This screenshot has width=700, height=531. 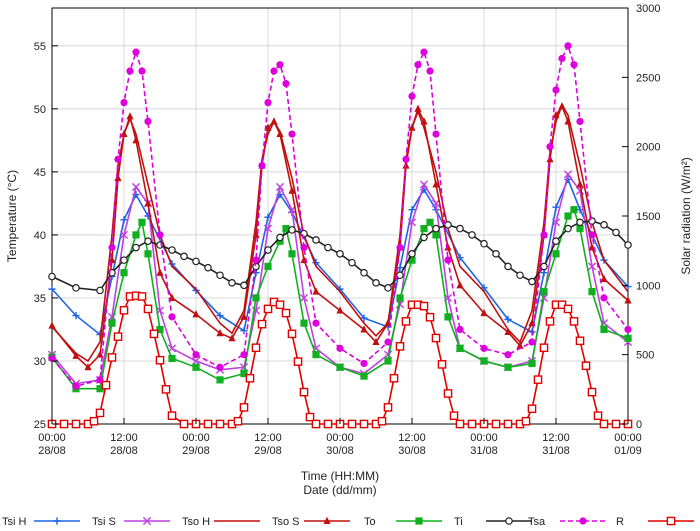 What do you see at coordinates (268, 438) in the screenshot?
I see `xtick-label-time: 12:00` at bounding box center [268, 438].